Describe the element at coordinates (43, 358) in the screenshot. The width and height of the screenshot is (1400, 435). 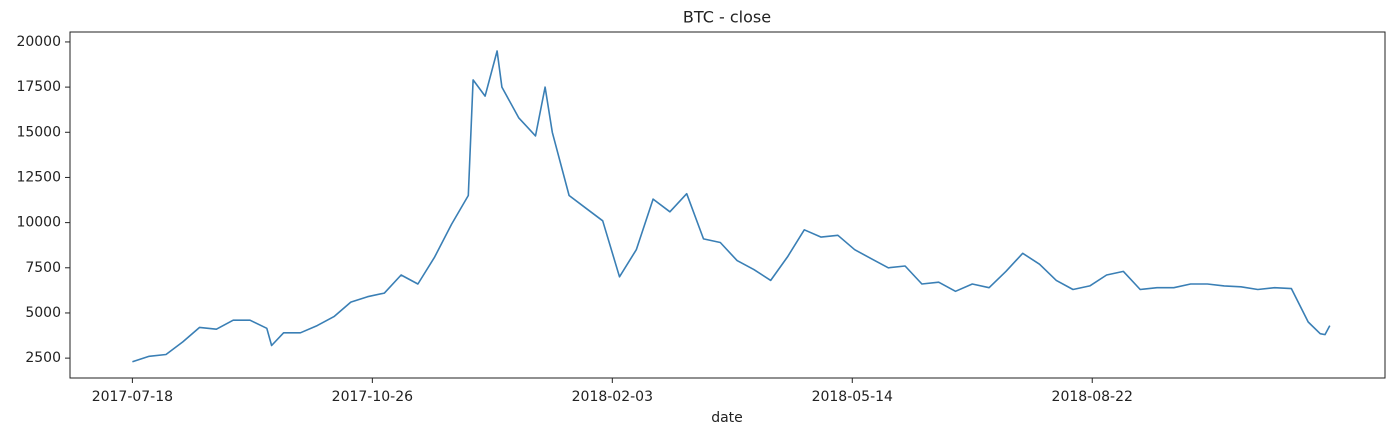
I see `y-tick-label: 2500` at that location.